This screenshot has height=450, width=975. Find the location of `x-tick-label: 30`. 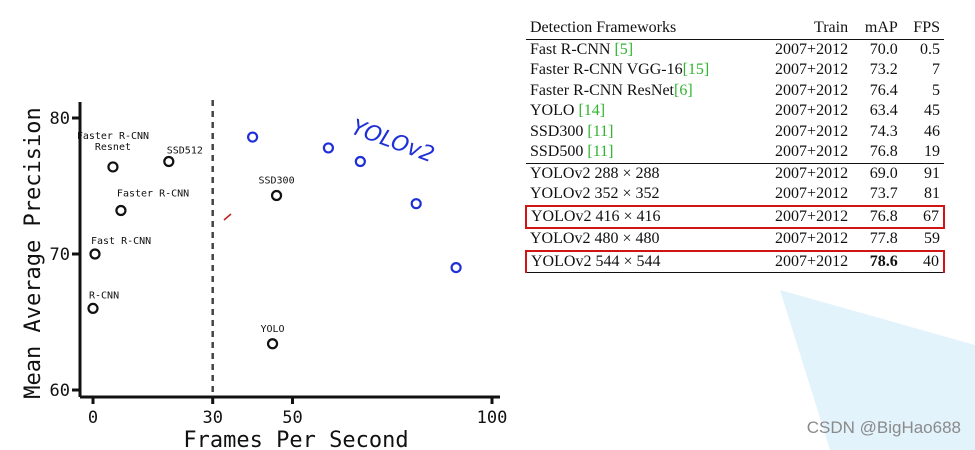

x-tick-label: 30 is located at coordinates (212, 418).